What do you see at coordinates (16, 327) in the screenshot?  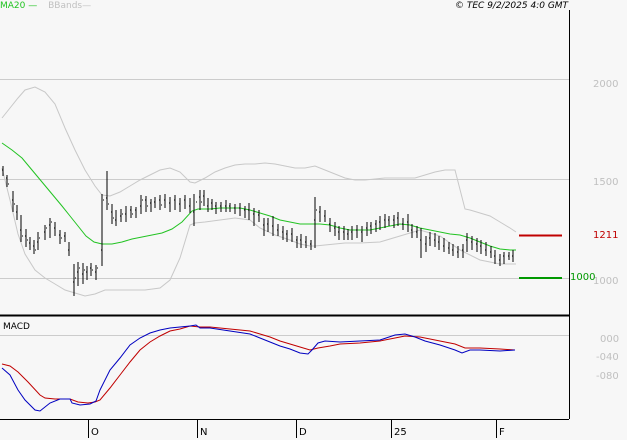 I see `macd-pane-title: MACD` at bounding box center [16, 327].